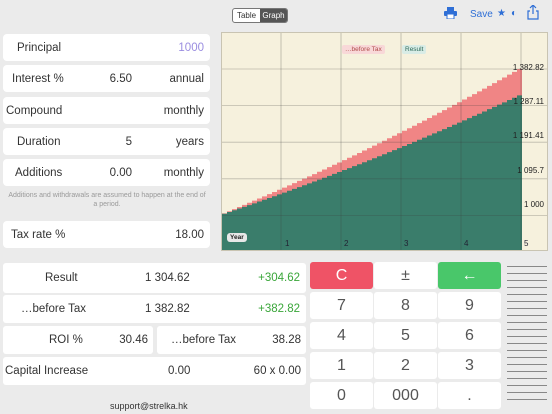 The width and height of the screenshot is (552, 414). I want to click on key-3: 3, so click(469, 365).